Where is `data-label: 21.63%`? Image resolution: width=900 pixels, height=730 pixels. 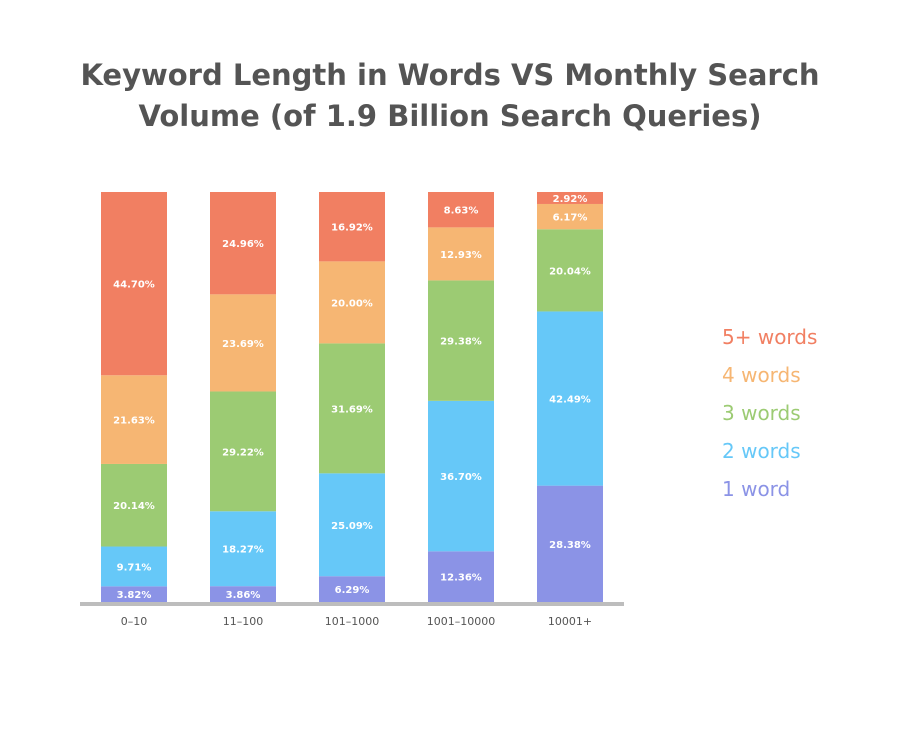 data-label: 21.63% is located at coordinates (134, 421).